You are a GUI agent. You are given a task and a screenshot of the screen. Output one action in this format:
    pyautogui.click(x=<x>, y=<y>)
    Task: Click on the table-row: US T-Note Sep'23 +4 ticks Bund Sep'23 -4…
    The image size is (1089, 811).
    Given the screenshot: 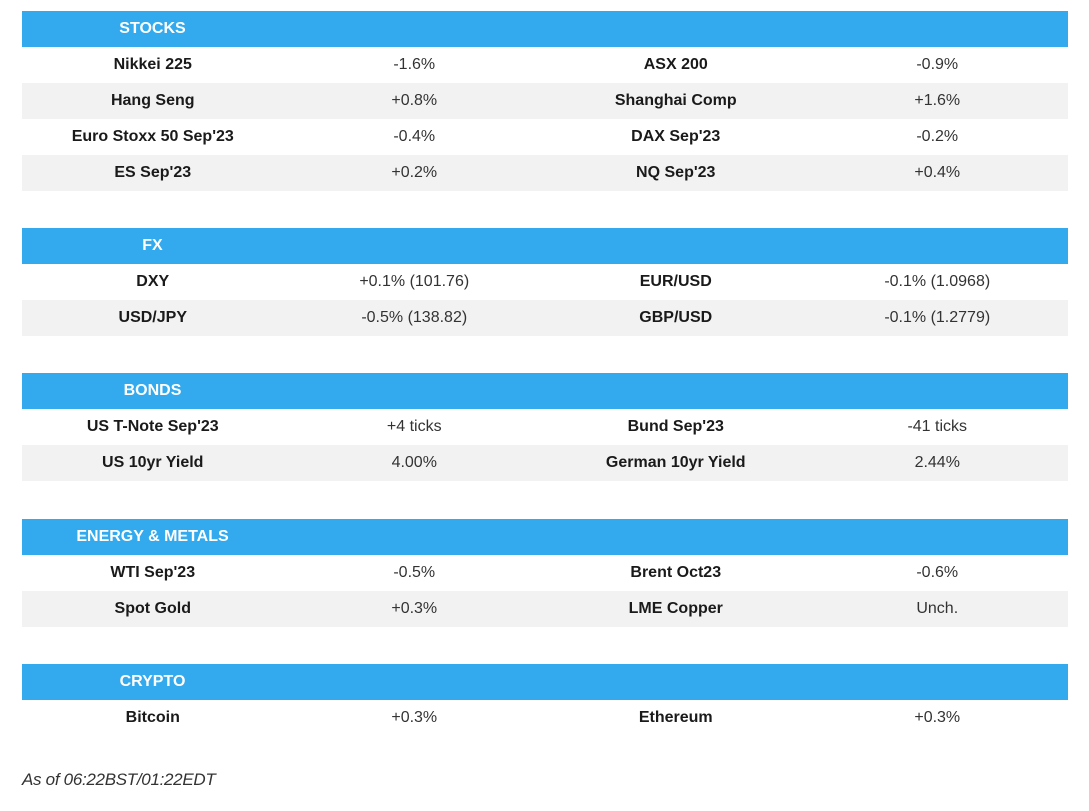 What is the action you would take?
    pyautogui.click(x=545, y=427)
    